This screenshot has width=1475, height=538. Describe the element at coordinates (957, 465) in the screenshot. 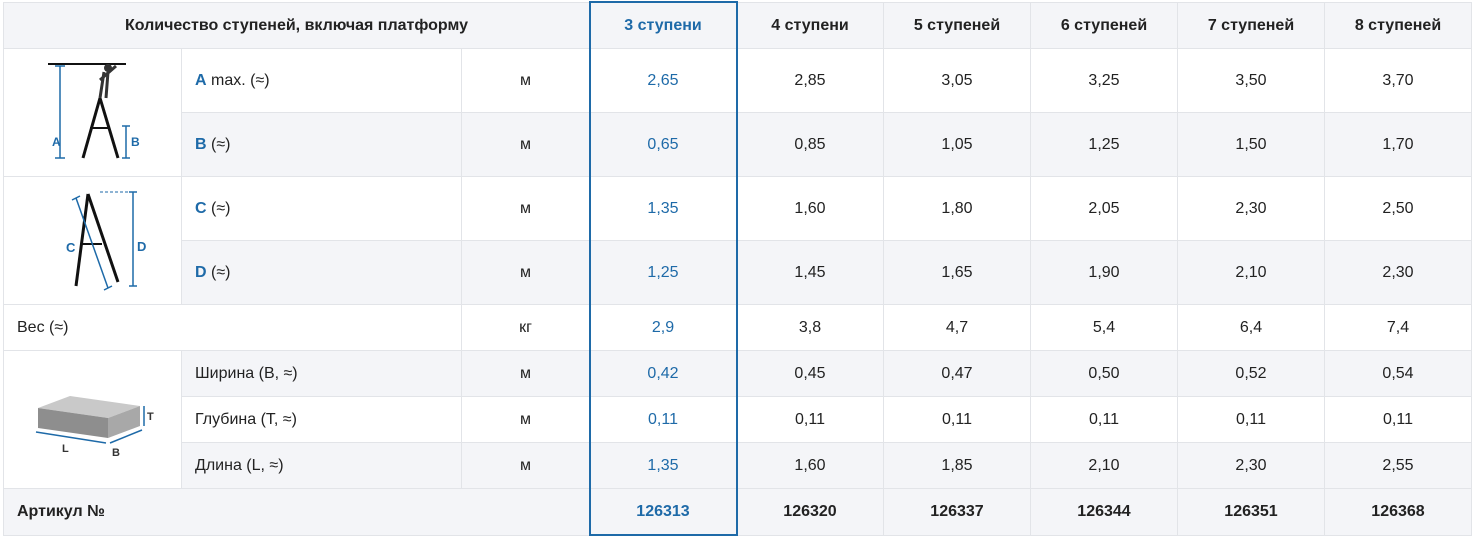

I see `value-cell: 1,85` at that location.